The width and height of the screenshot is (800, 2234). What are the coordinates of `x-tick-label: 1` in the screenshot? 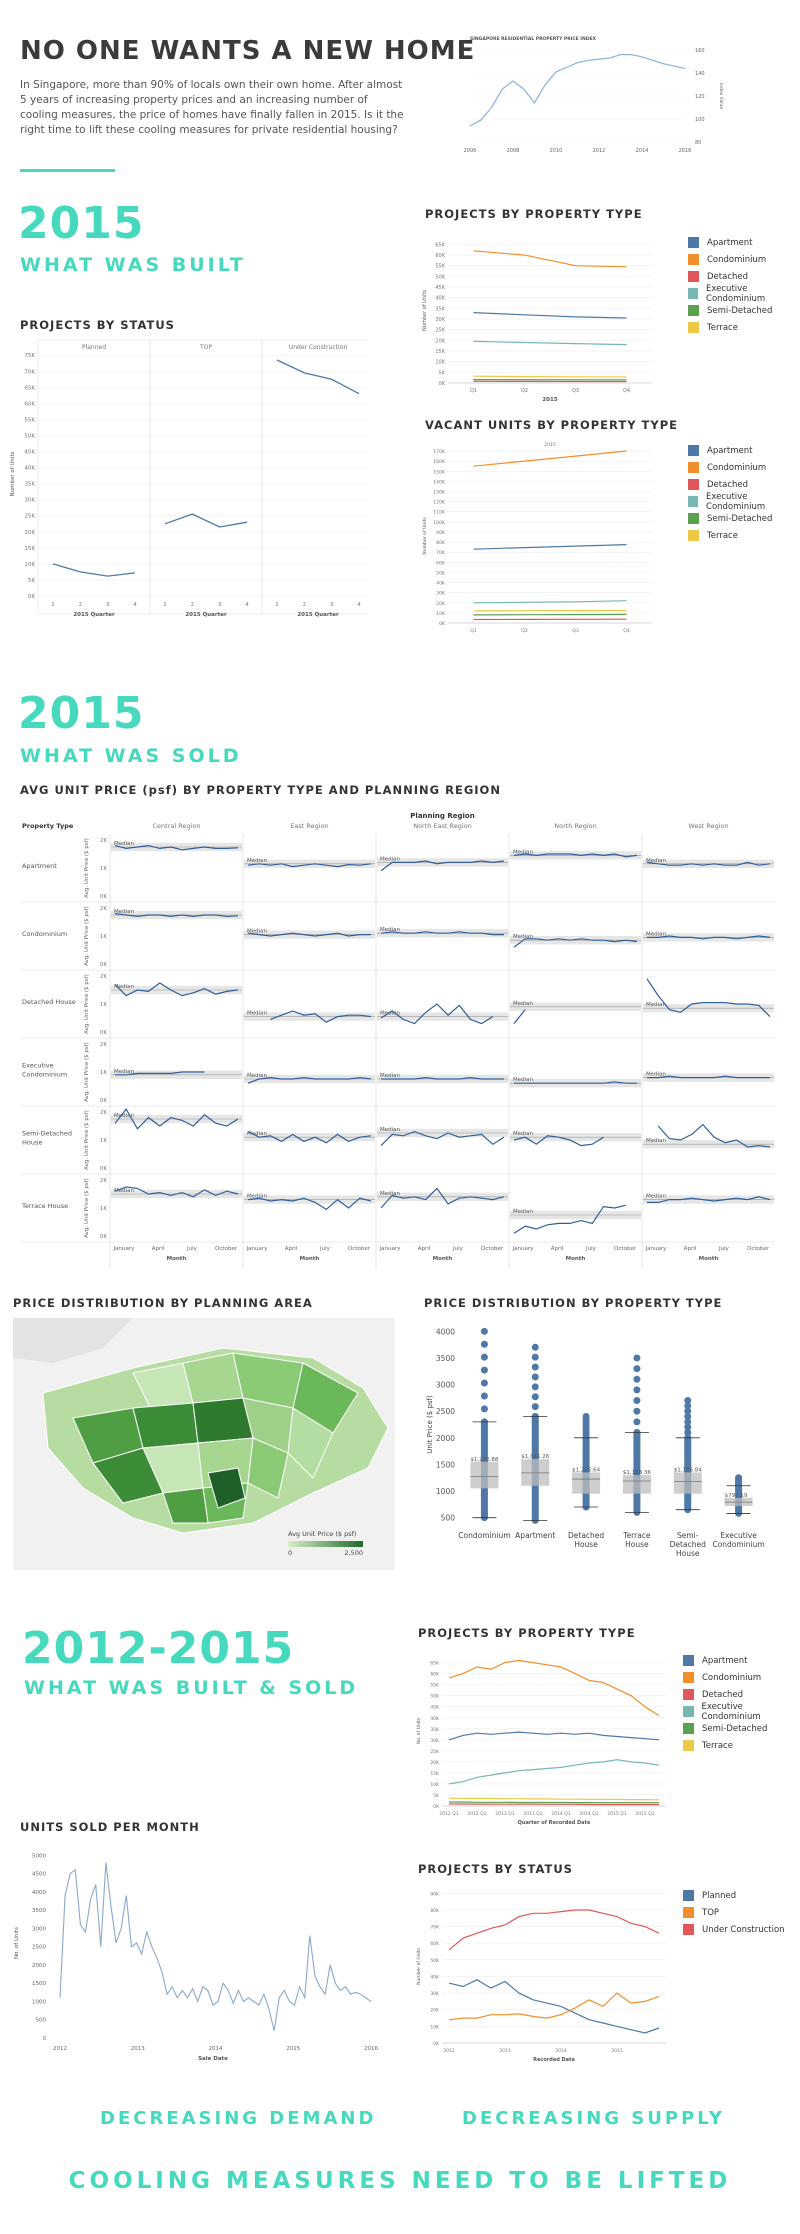 It's located at (277, 605).